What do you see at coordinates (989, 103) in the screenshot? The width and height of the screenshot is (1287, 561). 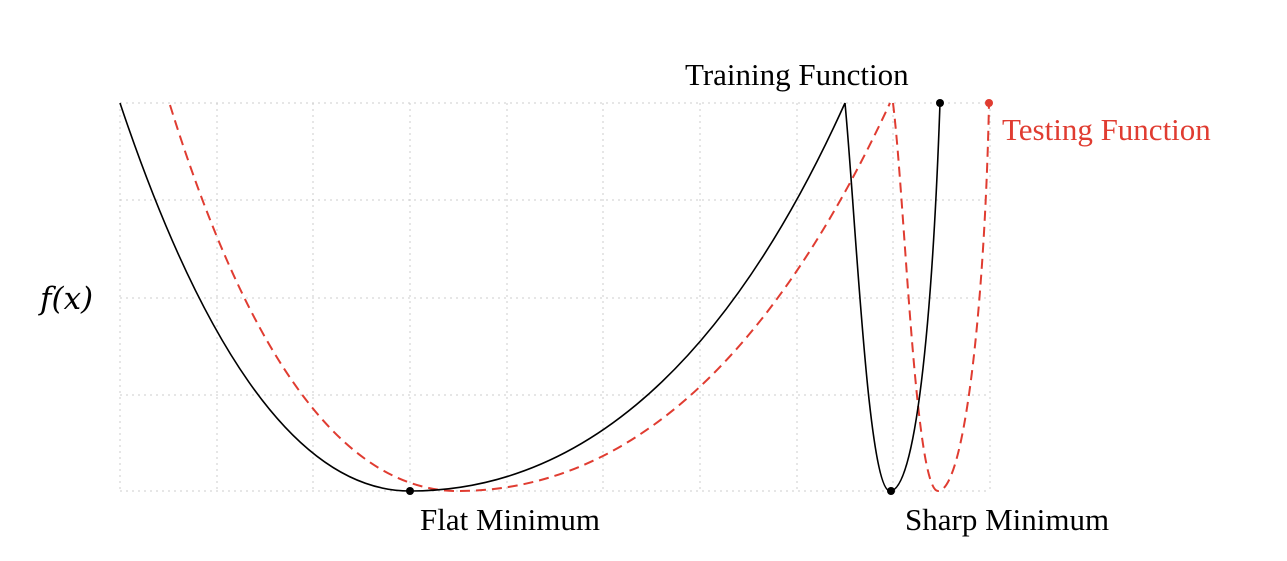 I see `testing-endpoint` at bounding box center [989, 103].